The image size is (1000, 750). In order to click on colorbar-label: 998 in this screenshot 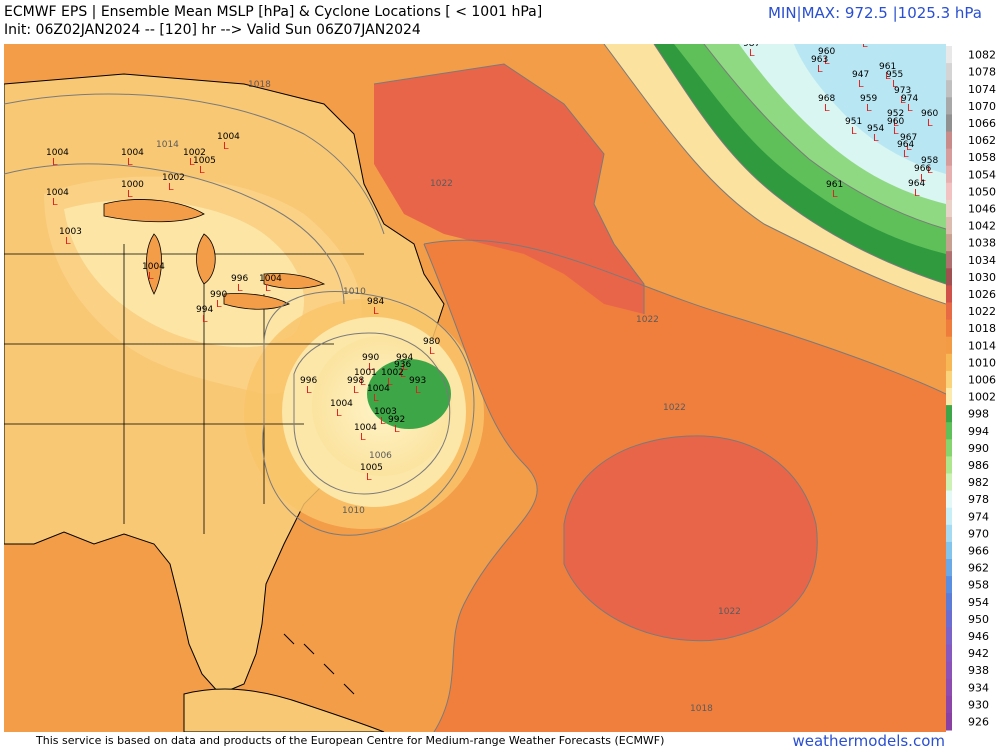, I will do `click(978, 414)`.